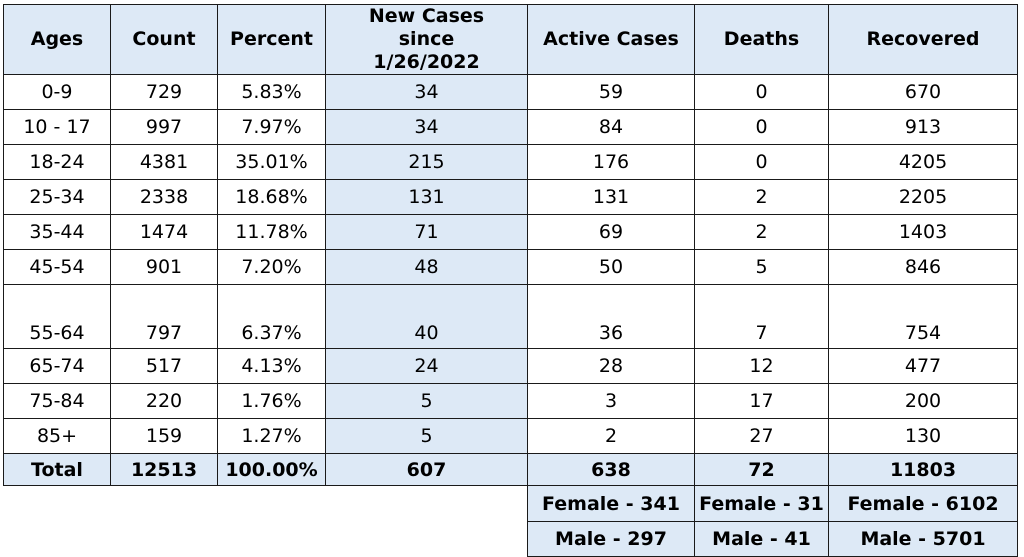 The height and width of the screenshot is (557, 1024). I want to click on cell-deaths: 7, so click(761, 316).